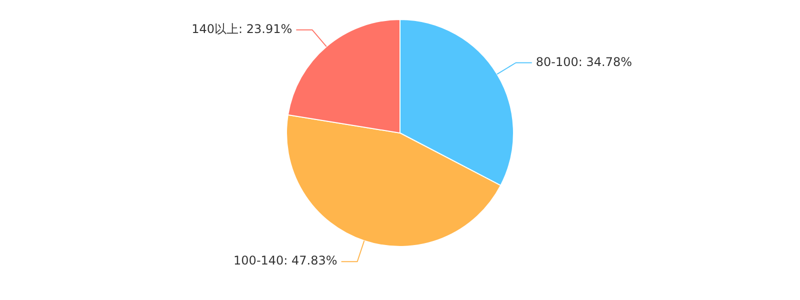 This screenshot has height=300, width=800. I want to click on slice-label: 140以上: 23.91%, so click(242, 29).